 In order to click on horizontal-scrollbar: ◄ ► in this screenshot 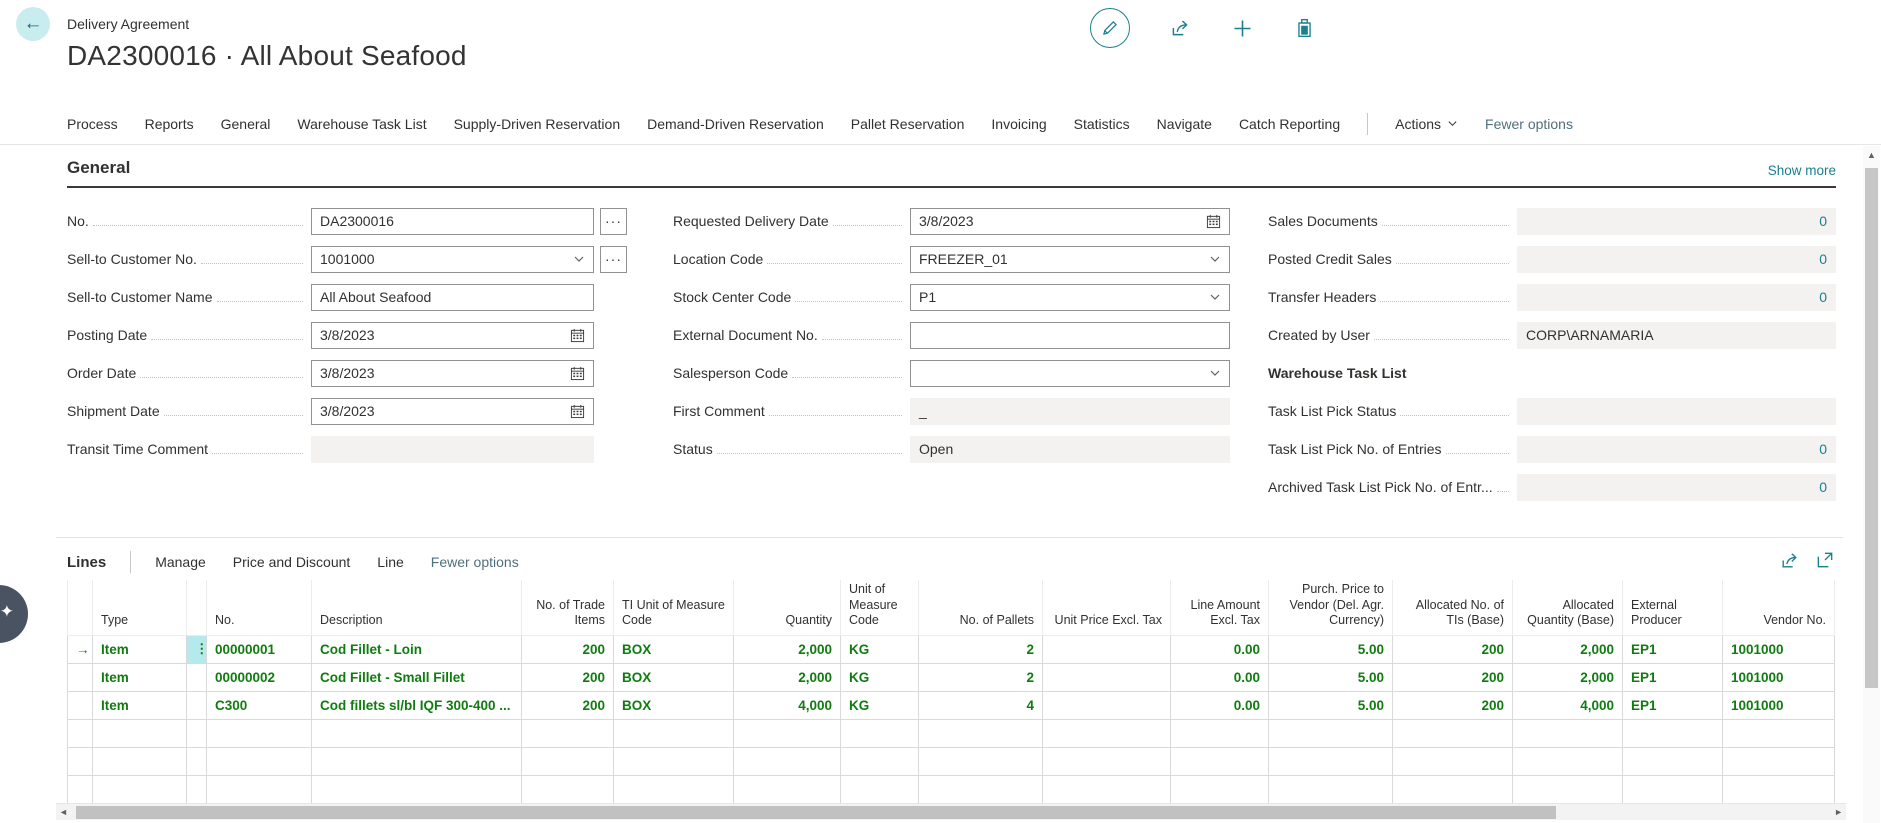, I will do `click(951, 811)`.